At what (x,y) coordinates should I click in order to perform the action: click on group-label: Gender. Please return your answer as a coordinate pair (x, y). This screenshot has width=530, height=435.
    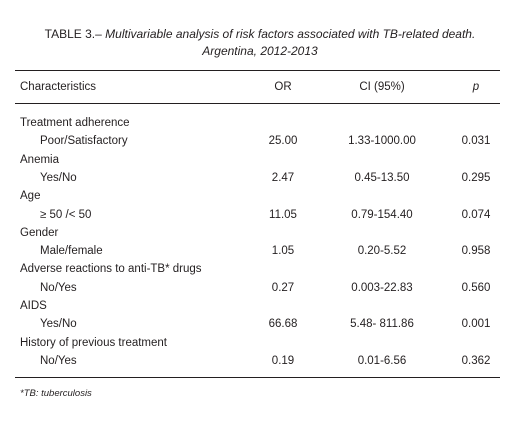
    Looking at the image, I should click on (39, 232).